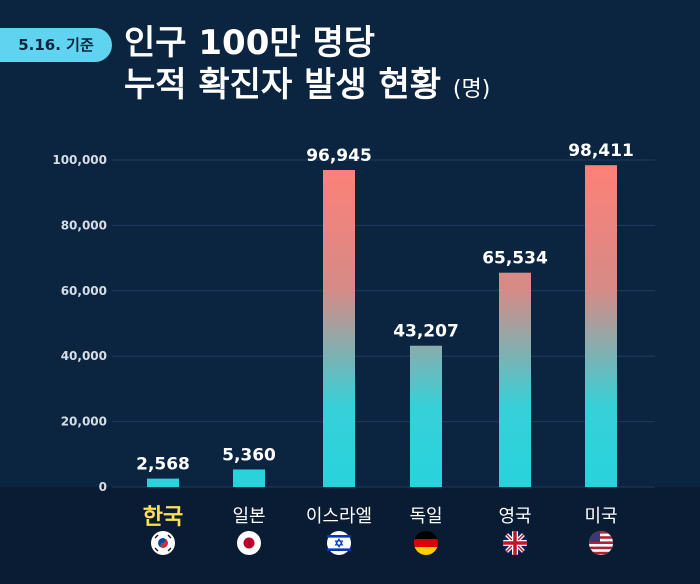 Image resolution: width=700 pixels, height=584 pixels. Describe the element at coordinates (79, 160) in the screenshot. I see `y-tick-label: 100,000` at that location.